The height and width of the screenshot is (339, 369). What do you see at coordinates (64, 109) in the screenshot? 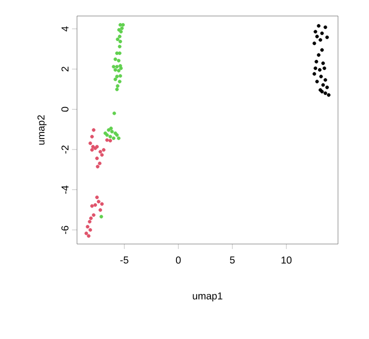
I see `y-tick-label: 0` at bounding box center [64, 109].